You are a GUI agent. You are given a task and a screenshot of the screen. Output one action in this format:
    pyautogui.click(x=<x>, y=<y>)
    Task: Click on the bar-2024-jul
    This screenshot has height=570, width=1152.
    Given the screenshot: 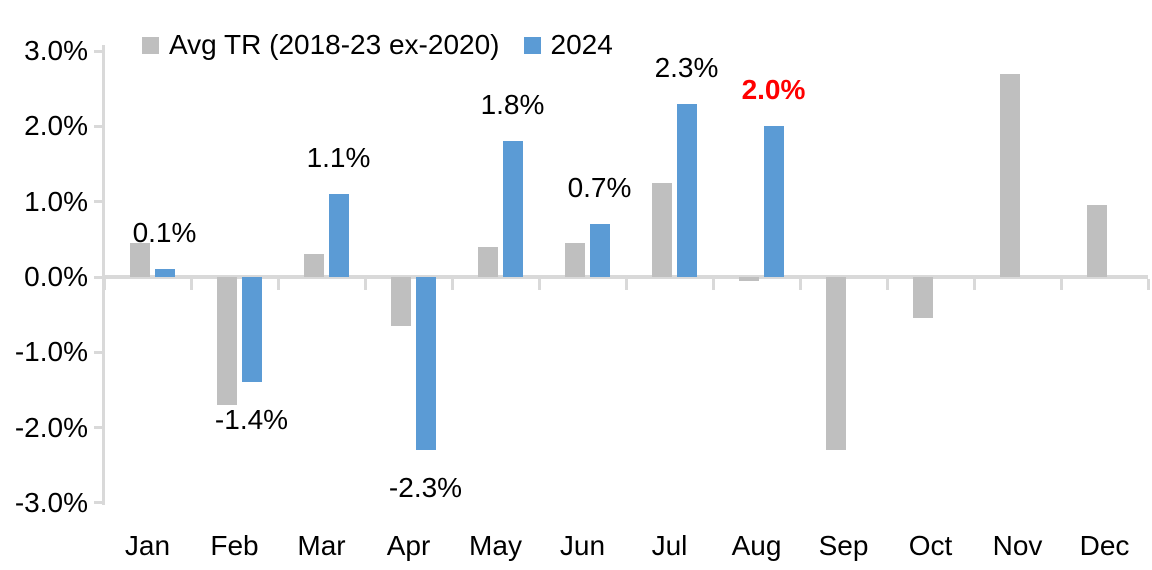 What is the action you would take?
    pyautogui.click(x=686, y=190)
    